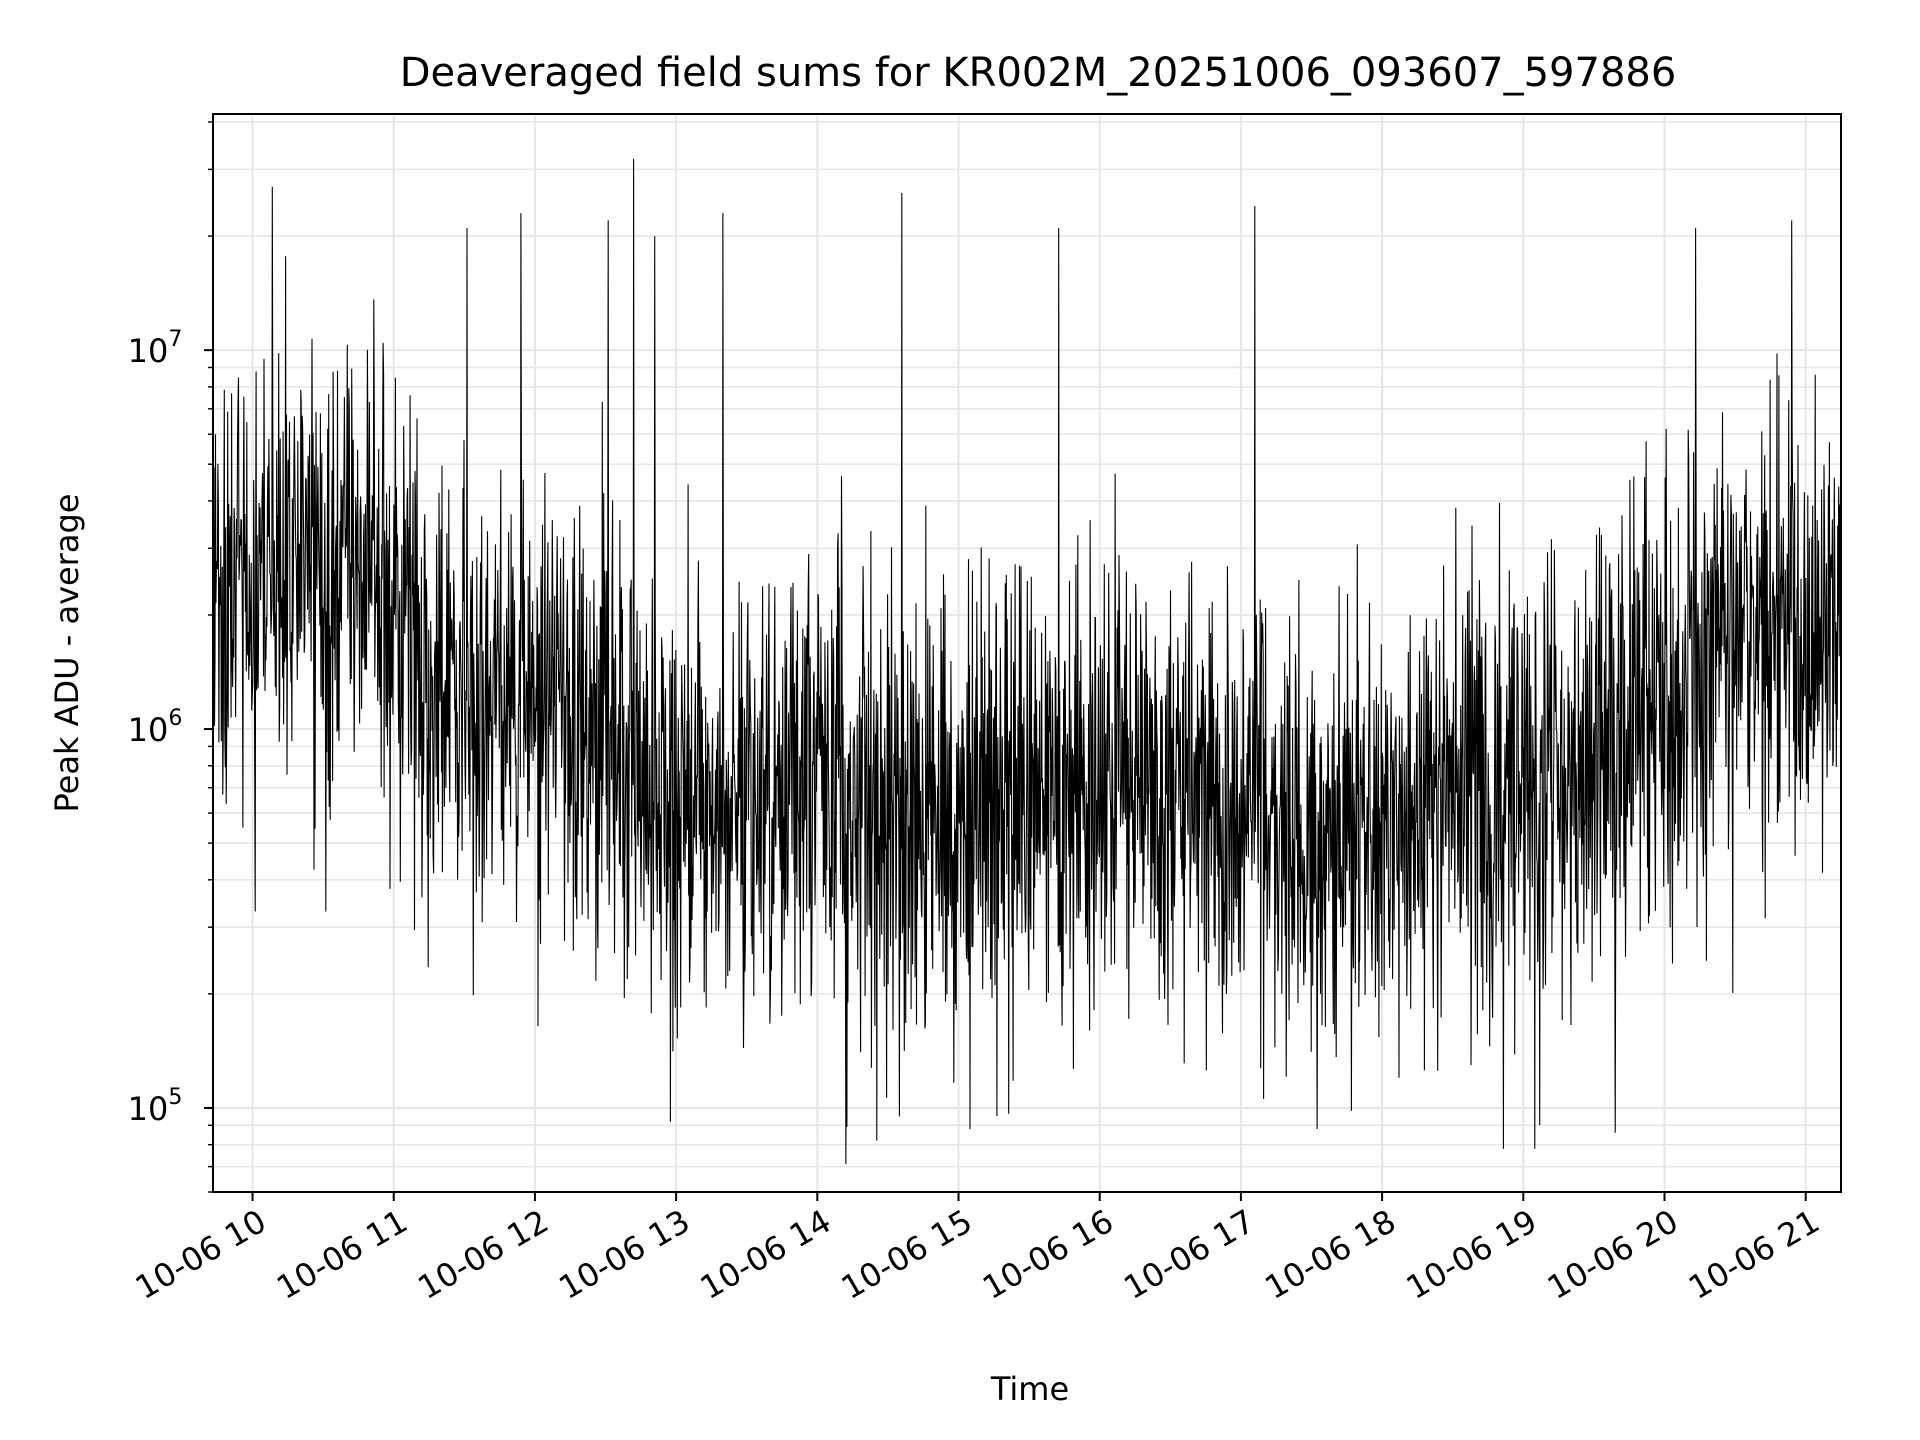 The image size is (1920, 1440). Describe the element at coordinates (67, 653) in the screenshot. I see `y-axis-label: Peak ADU - average` at that location.